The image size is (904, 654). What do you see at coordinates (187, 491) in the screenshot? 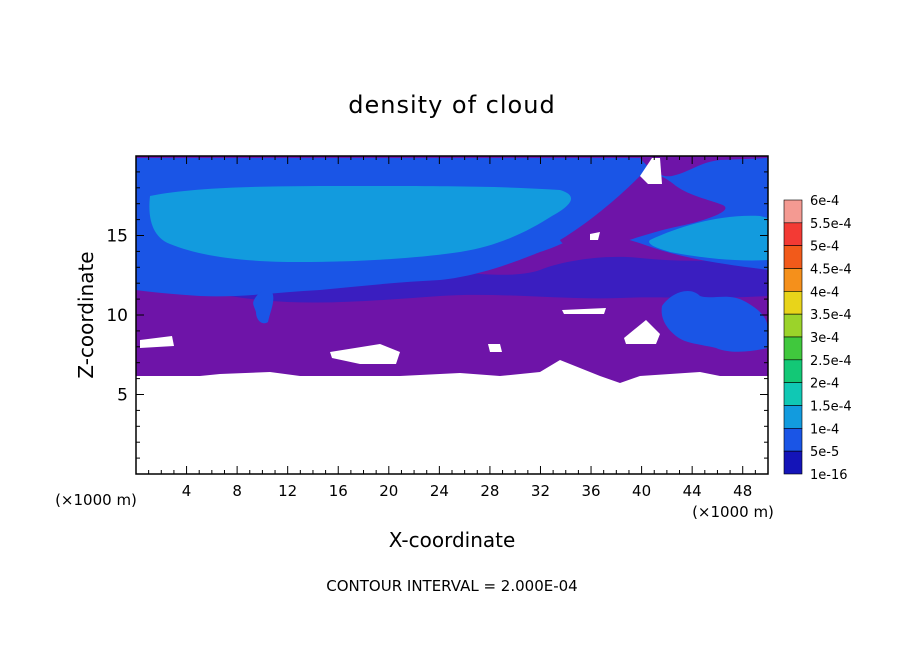
I see `x-tick-label: 4` at bounding box center [187, 491].